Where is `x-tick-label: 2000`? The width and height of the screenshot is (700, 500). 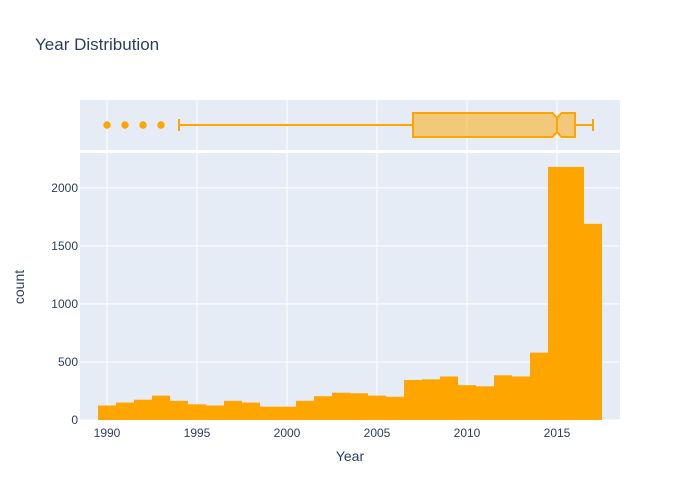 x-tick-label: 2000 is located at coordinates (287, 433).